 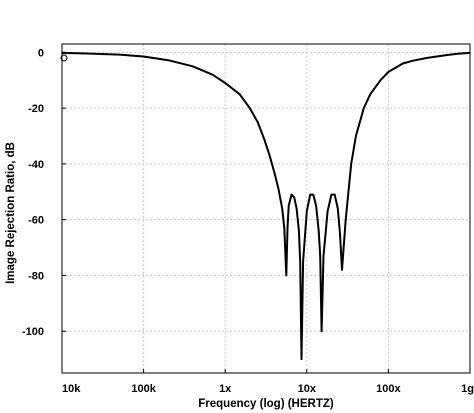 I want to click on start-marker, so click(x=64, y=58).